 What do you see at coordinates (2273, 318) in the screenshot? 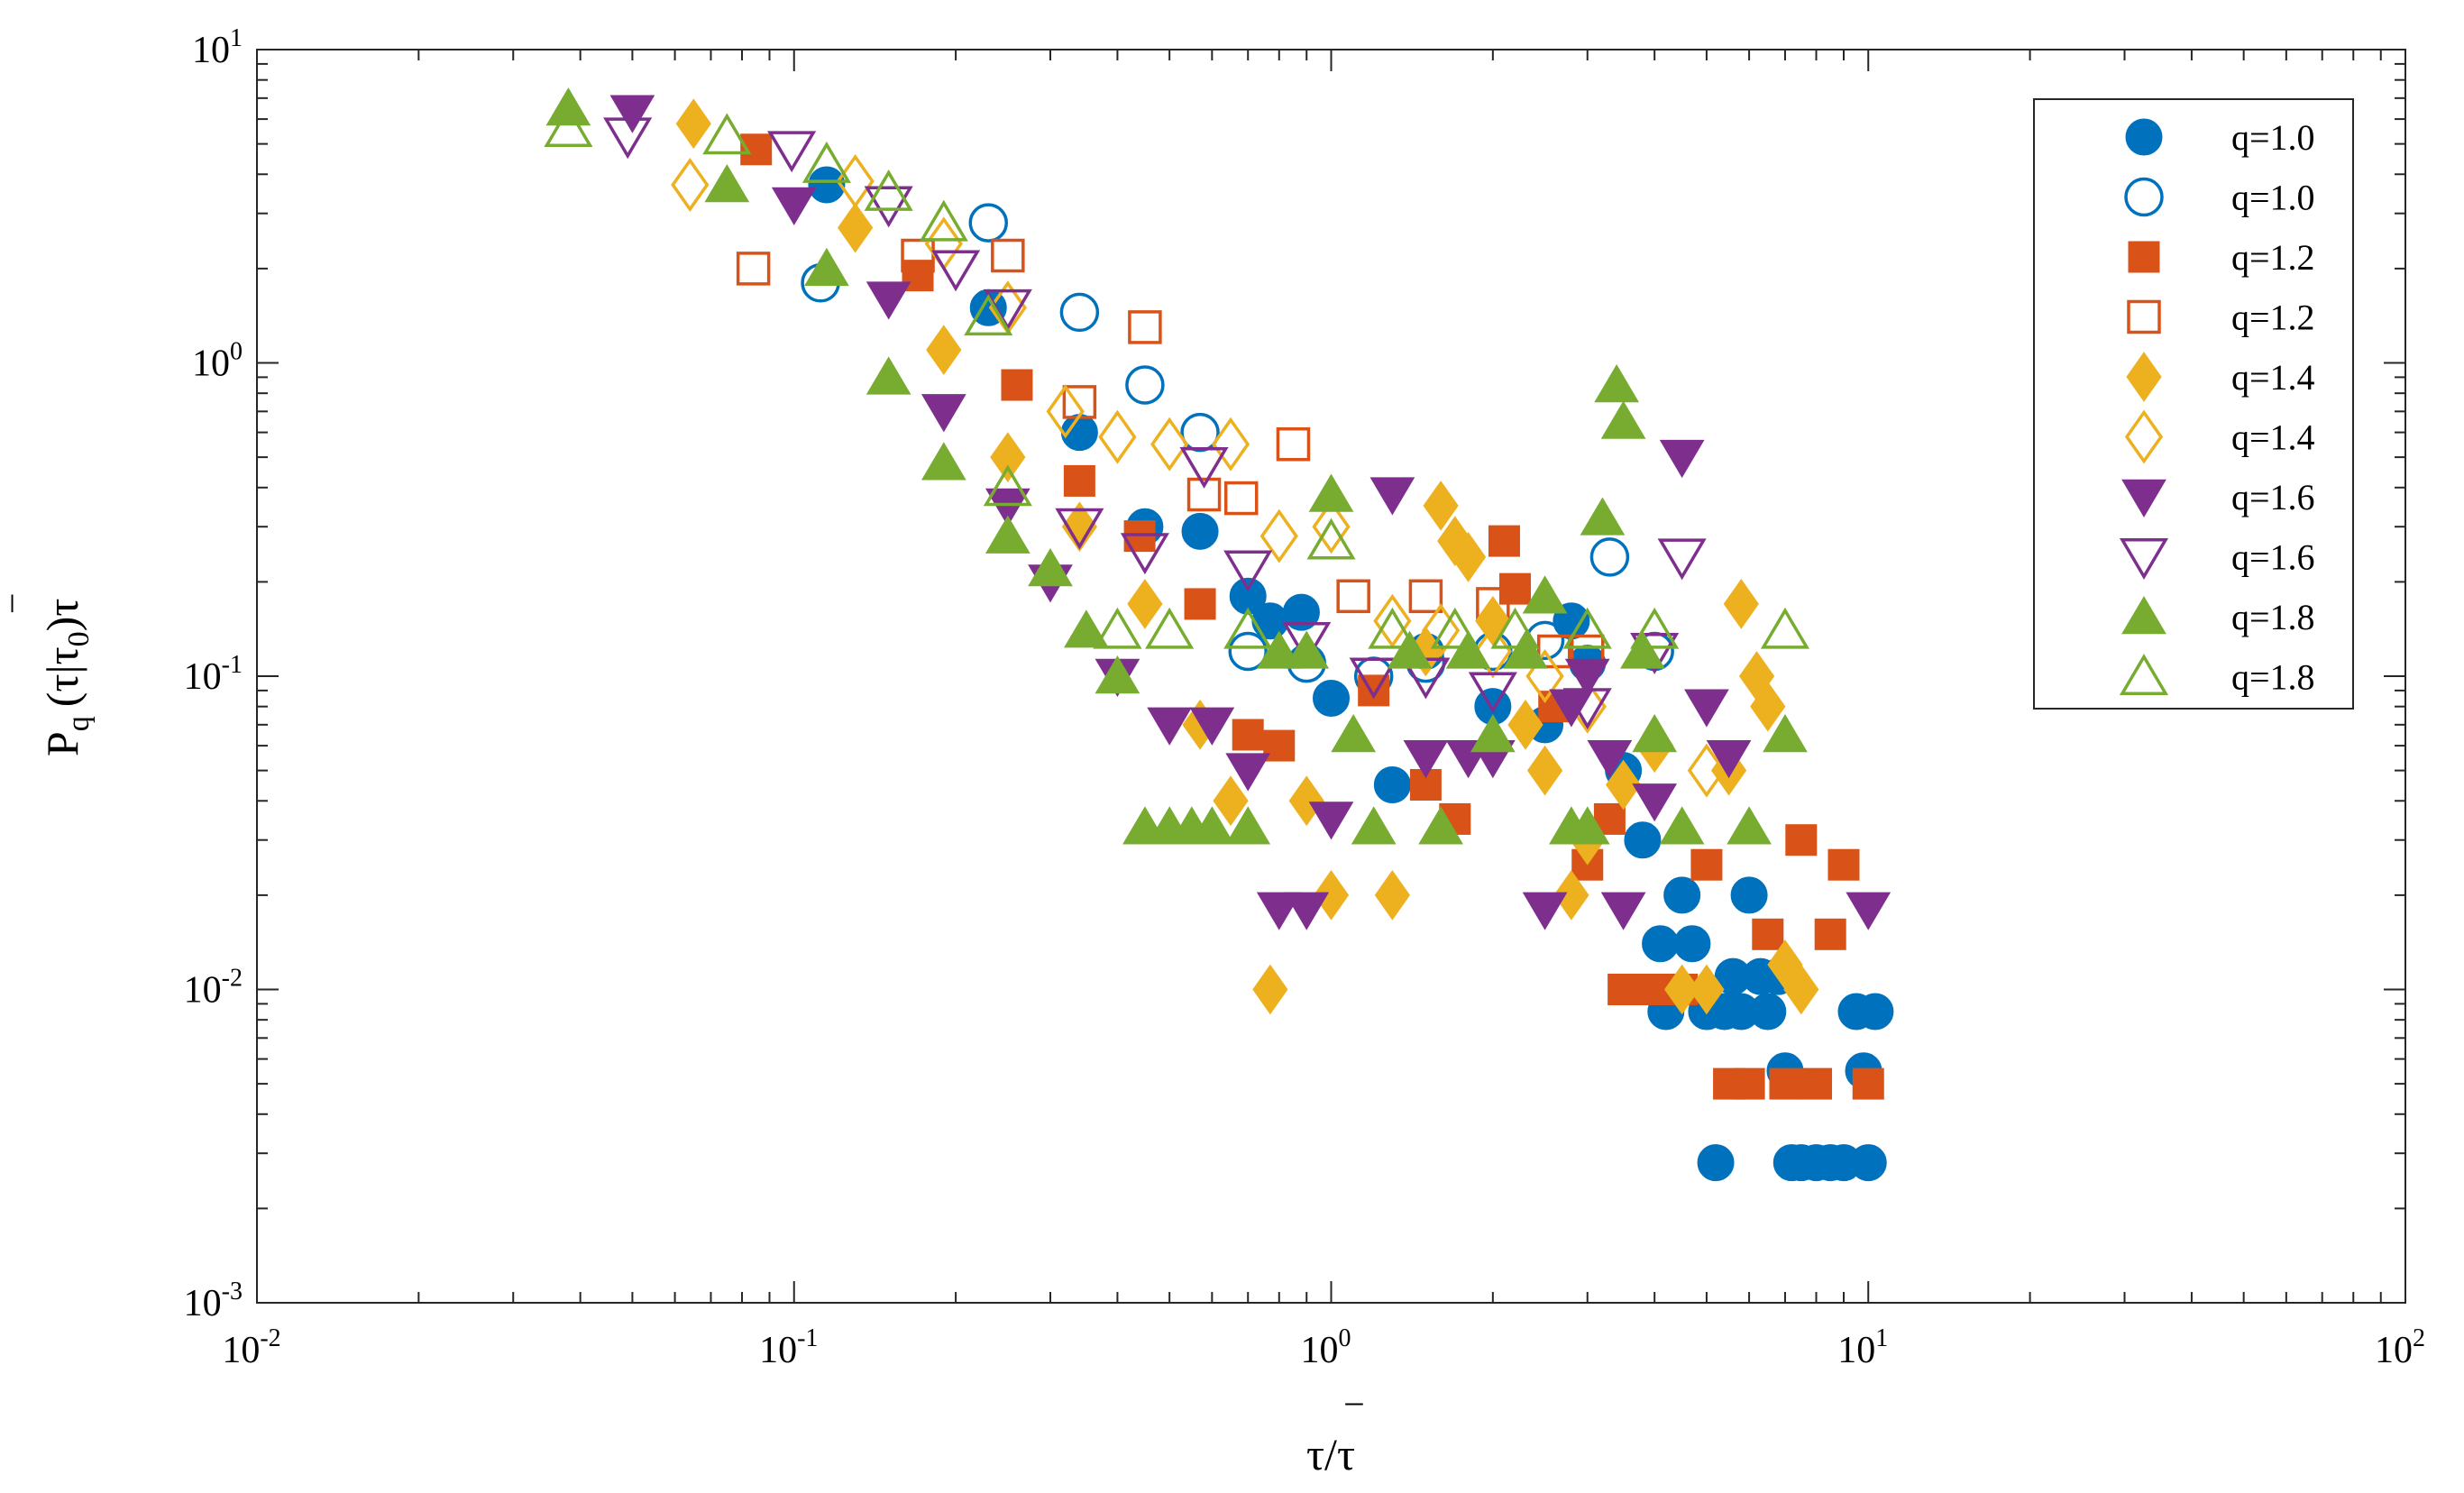
I see `legend-label: q=1.2` at bounding box center [2273, 318].